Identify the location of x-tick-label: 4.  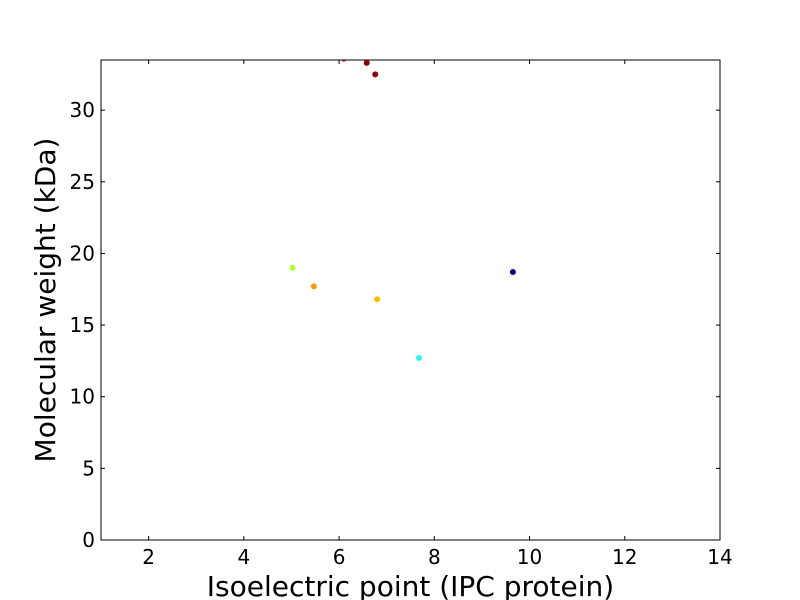
(243, 557).